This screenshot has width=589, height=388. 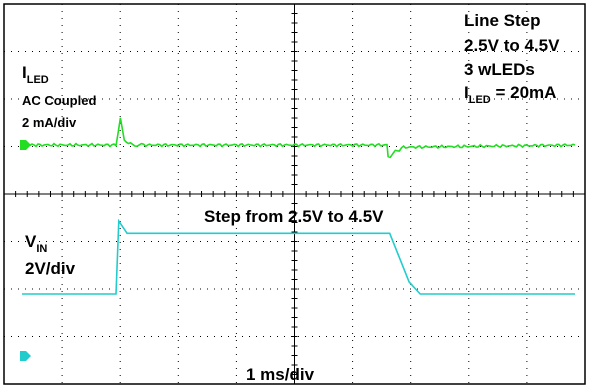 What do you see at coordinates (25, 356) in the screenshot?
I see `channel2-marker` at bounding box center [25, 356].